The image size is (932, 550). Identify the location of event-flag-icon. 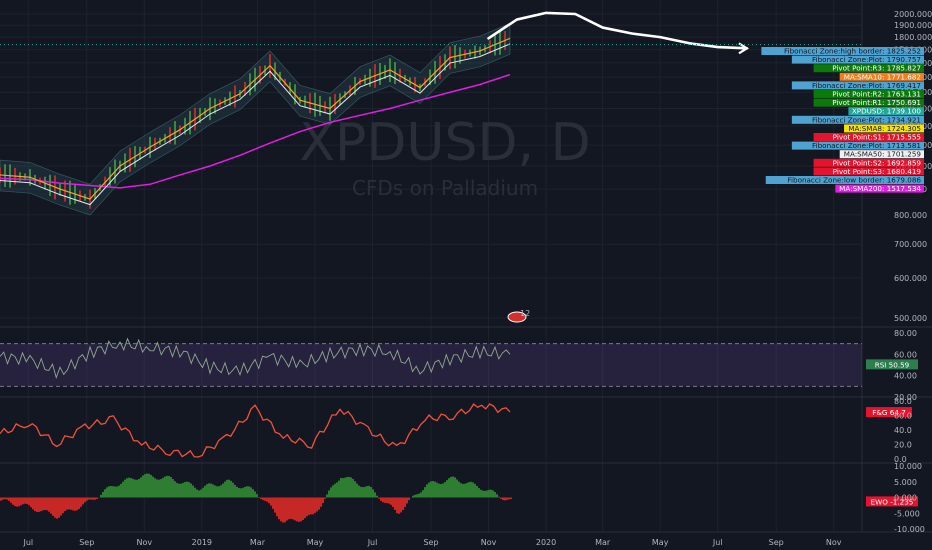
(517, 317).